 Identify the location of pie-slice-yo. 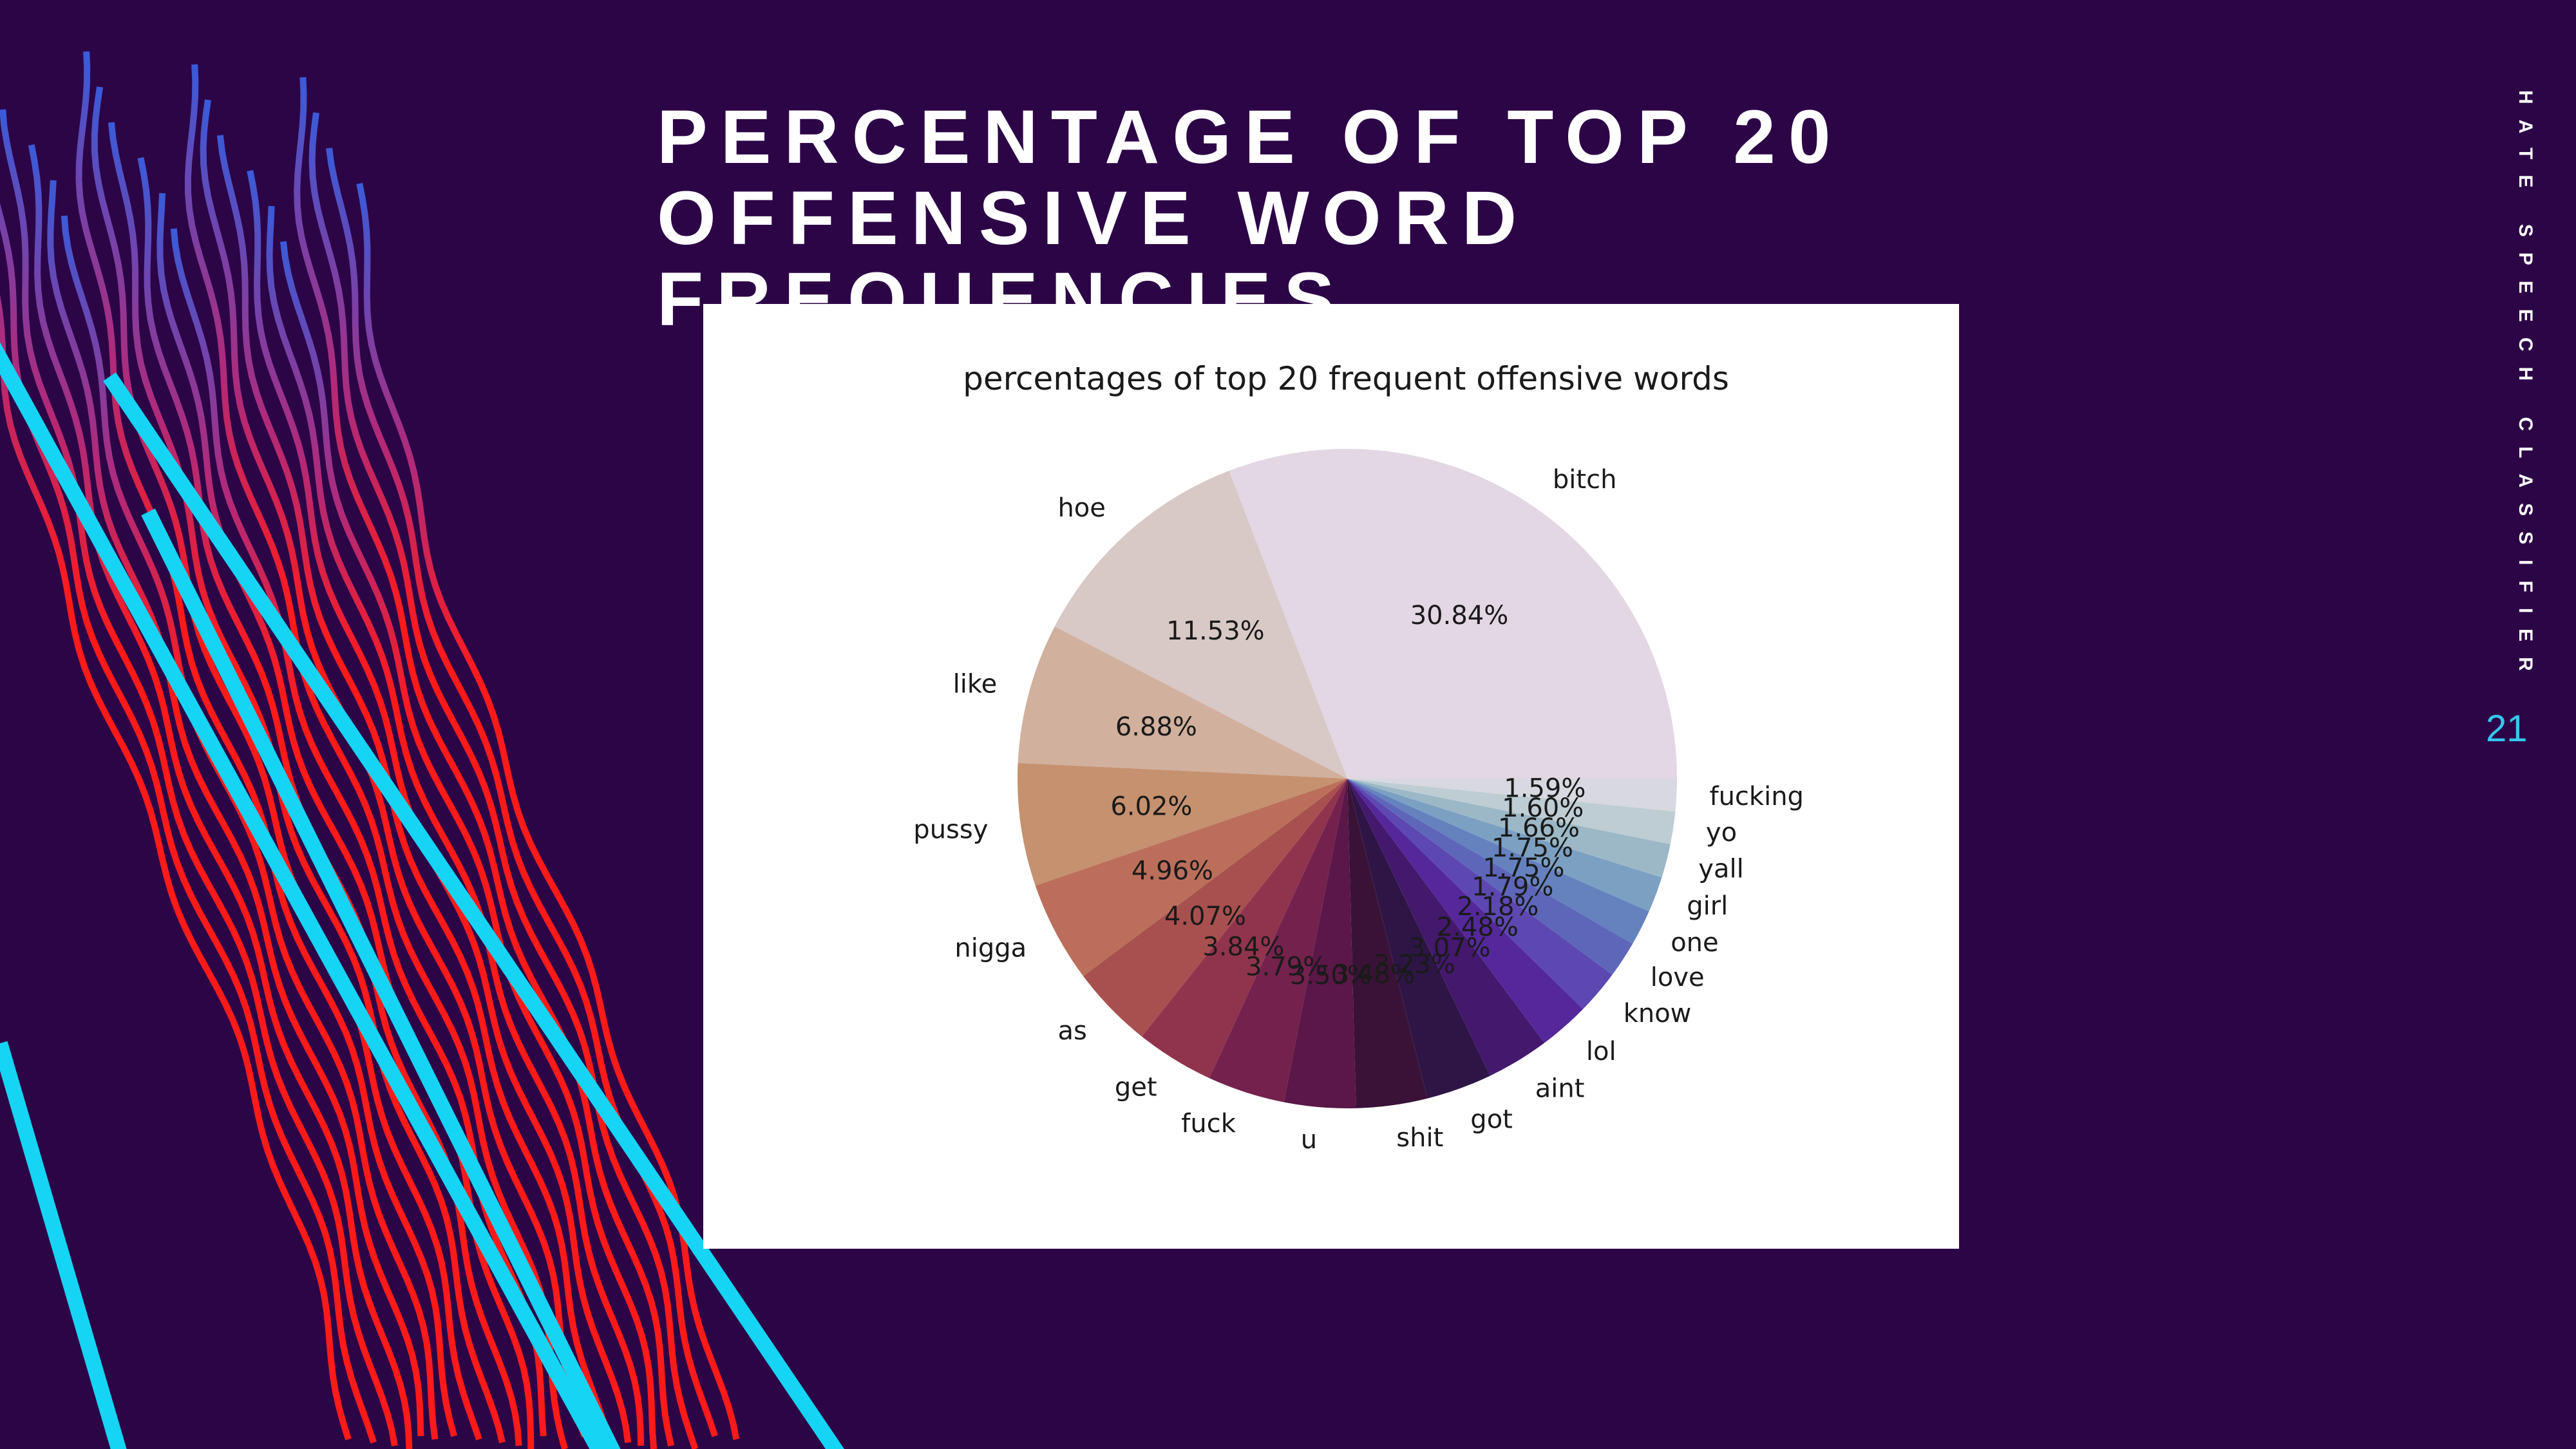
(1512, 812).